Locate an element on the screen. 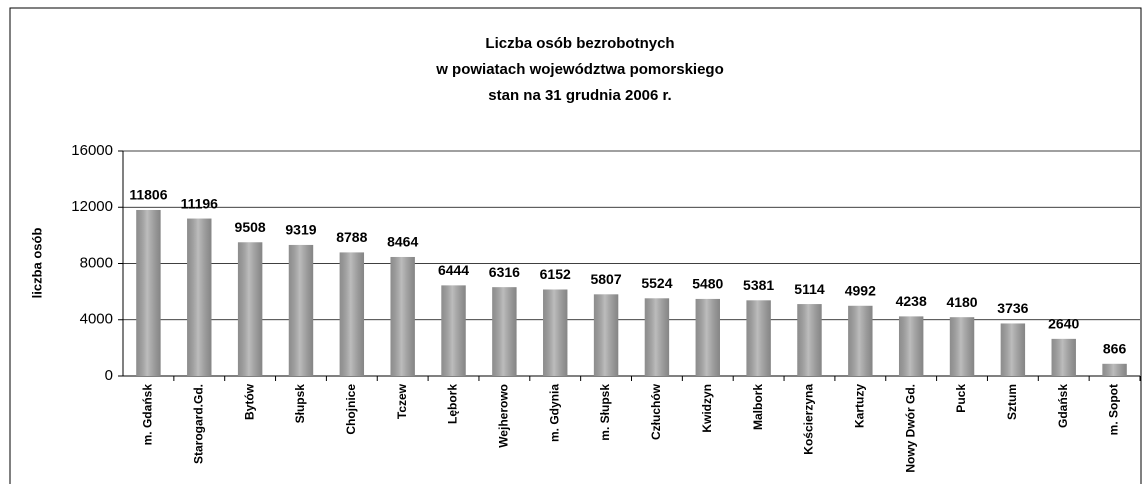 The width and height of the screenshot is (1147, 484). value-label: 6444 is located at coordinates (453, 270).